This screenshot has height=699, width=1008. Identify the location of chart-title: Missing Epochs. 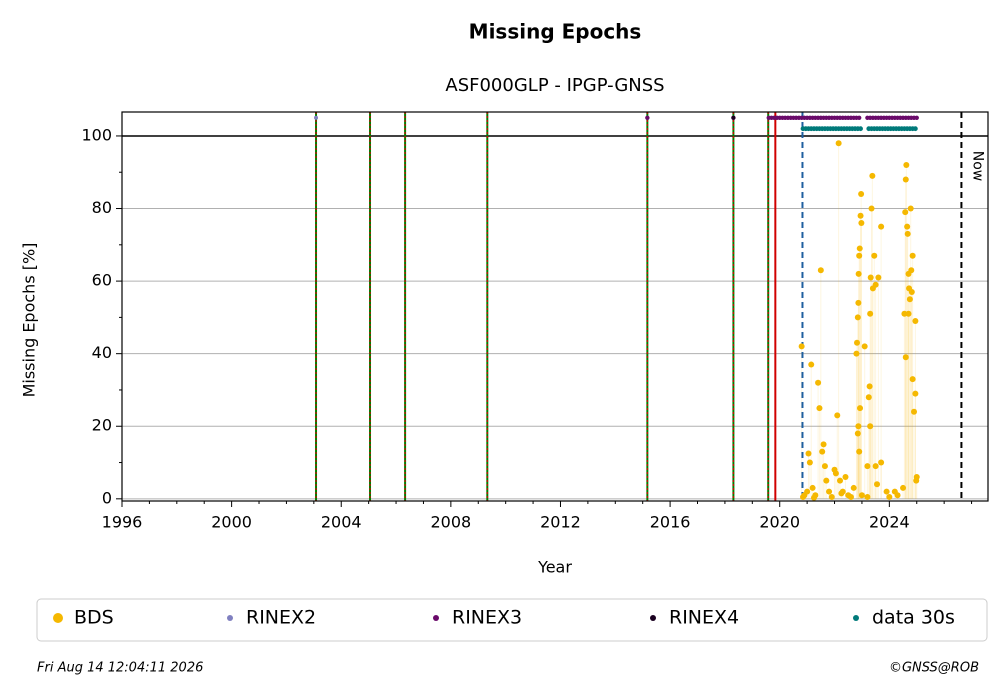
(555, 32).